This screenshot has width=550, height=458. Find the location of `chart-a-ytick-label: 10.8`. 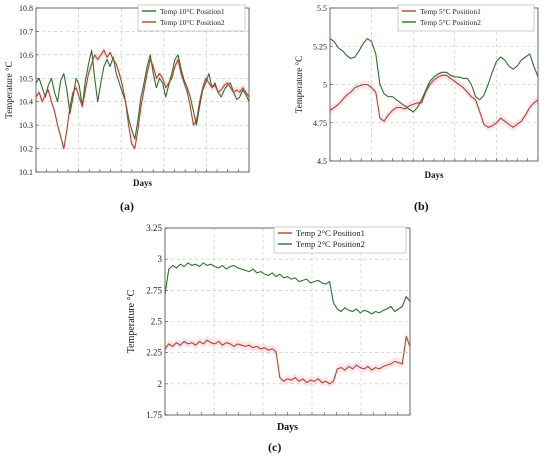

chart-a-ytick-label: 10.8 is located at coordinates (26, 8).